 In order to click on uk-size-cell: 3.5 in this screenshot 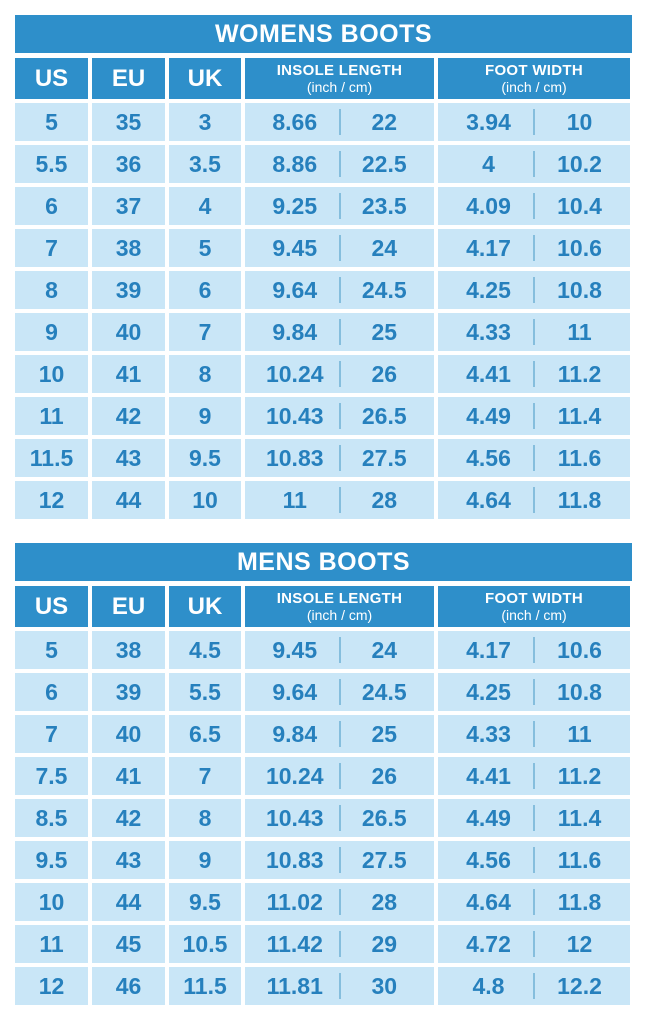, I will do `click(205, 164)`.